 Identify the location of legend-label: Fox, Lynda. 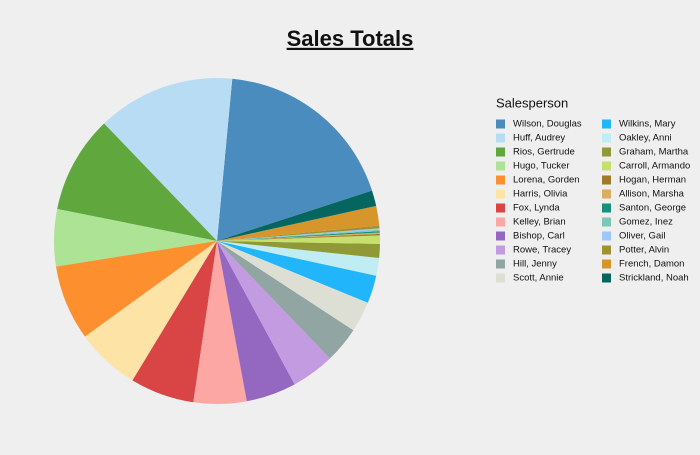
(536, 208).